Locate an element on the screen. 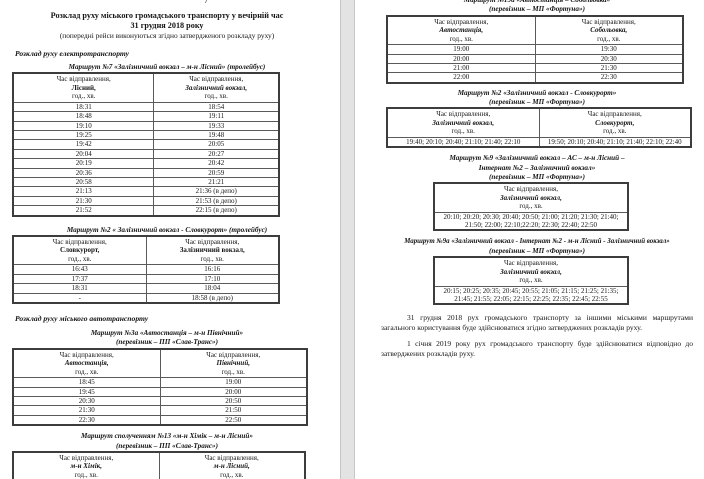 The height and width of the screenshot is (479, 704). time-cell: 20:19 is located at coordinates (83, 163).